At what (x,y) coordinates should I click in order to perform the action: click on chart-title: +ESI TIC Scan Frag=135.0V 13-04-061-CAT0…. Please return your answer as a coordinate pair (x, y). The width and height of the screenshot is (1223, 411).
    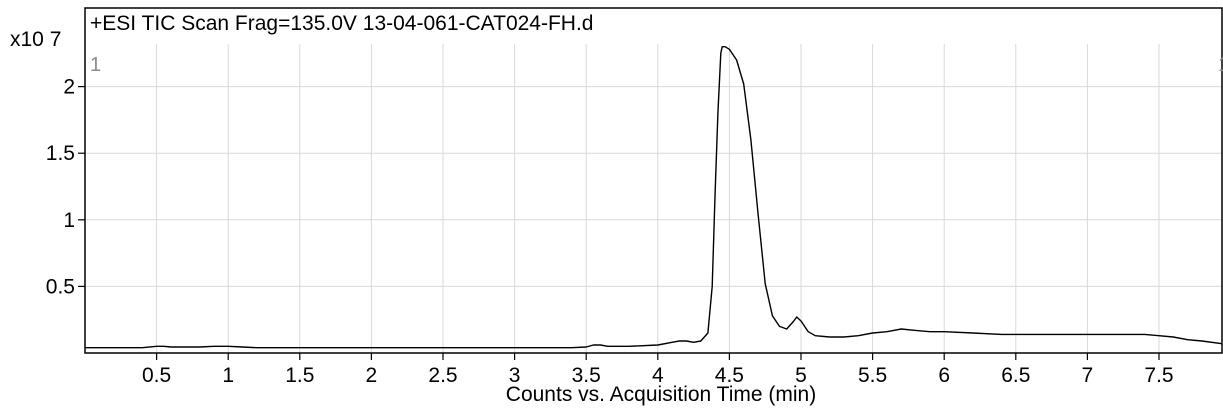
    Looking at the image, I should click on (341, 23).